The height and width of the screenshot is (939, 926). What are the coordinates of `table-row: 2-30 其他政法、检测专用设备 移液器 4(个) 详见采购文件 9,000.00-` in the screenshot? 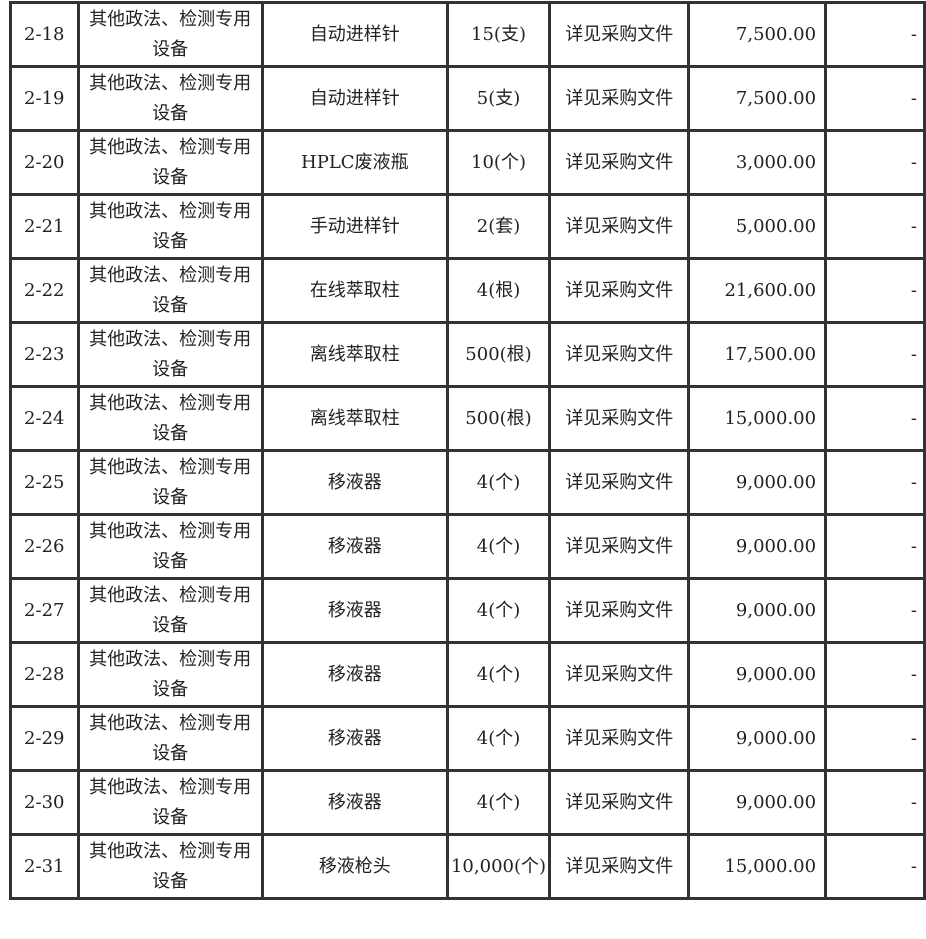 It's located at (467, 802).